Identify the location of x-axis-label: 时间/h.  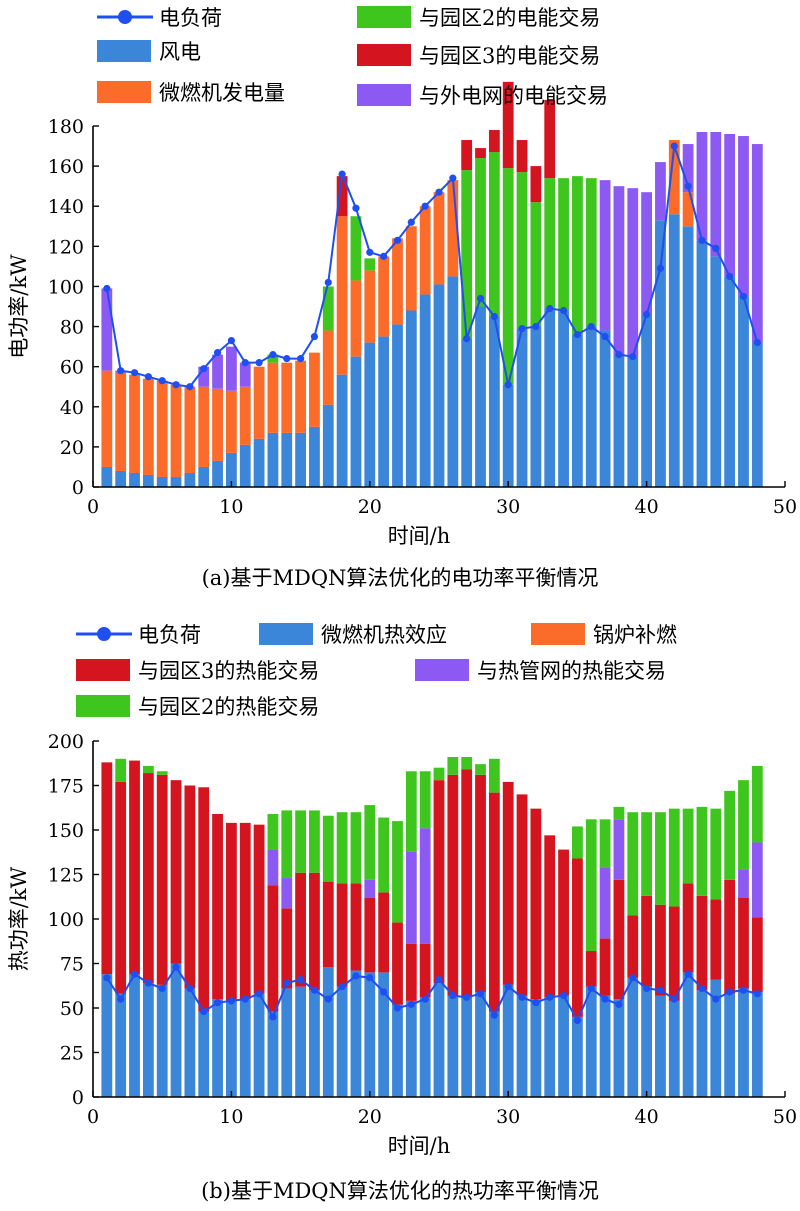
(419, 1146).